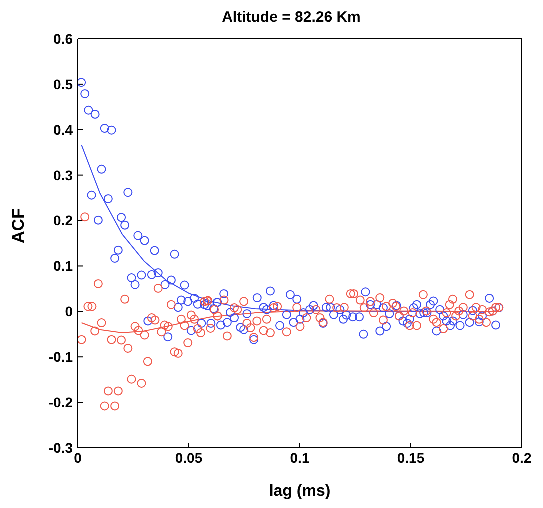 Image resolution: width=543 pixels, height=508 pixels. I want to click on y-tick-label: -0.3, so click(61, 448).